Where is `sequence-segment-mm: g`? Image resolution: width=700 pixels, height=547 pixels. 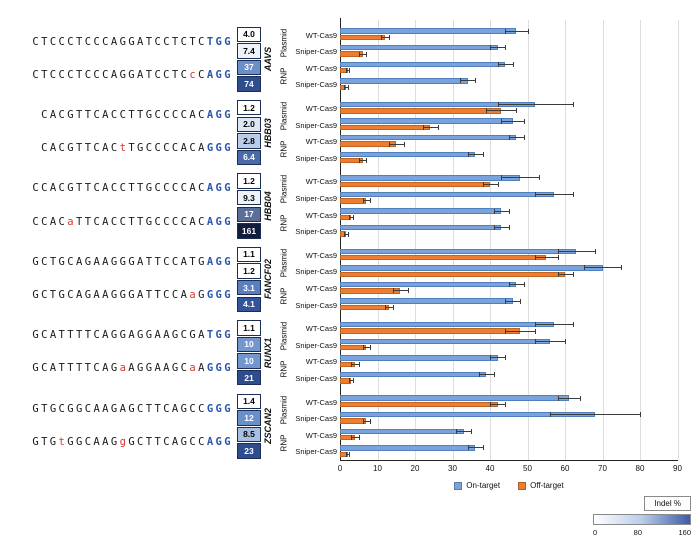 sequence-segment-mm: g is located at coordinates (124, 441).